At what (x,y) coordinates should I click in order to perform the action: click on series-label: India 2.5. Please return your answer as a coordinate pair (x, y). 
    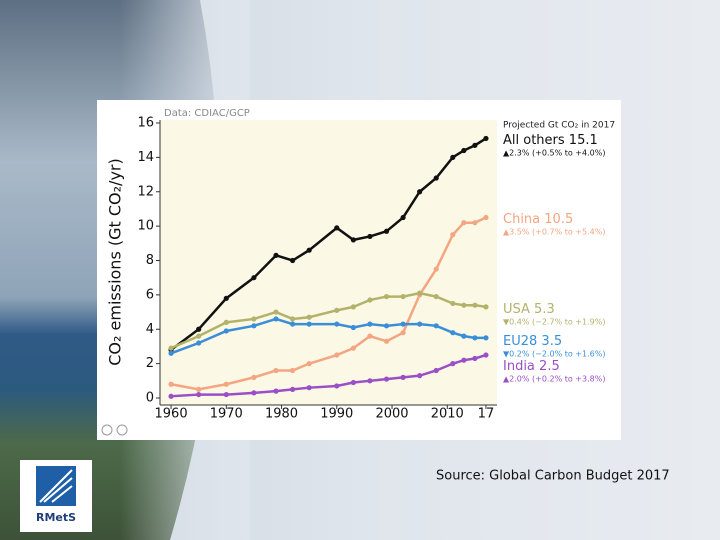
    Looking at the image, I should click on (531, 366).